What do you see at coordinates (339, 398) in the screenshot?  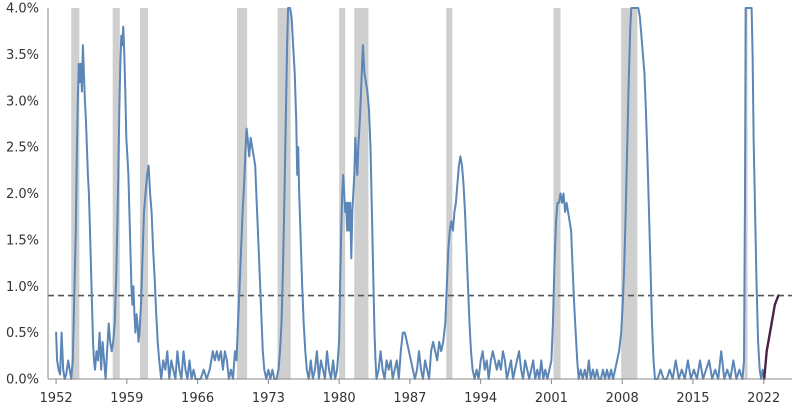 I see `x-tick-label: 1980` at bounding box center [339, 398].